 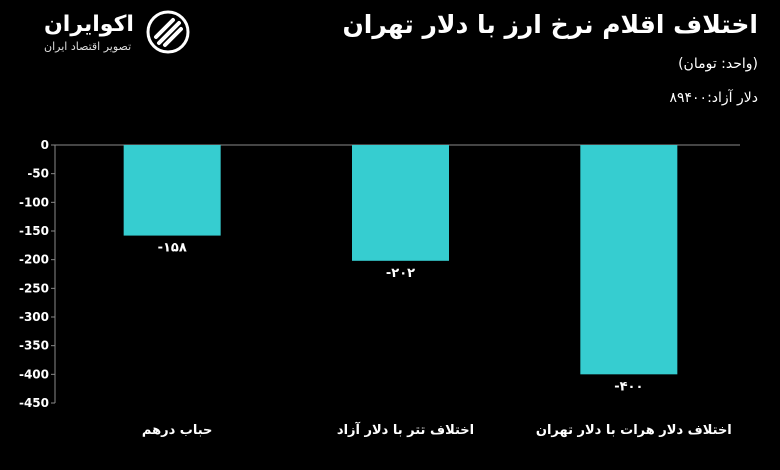 I want to click on data-label: -۴۰۰, so click(x=628, y=386).